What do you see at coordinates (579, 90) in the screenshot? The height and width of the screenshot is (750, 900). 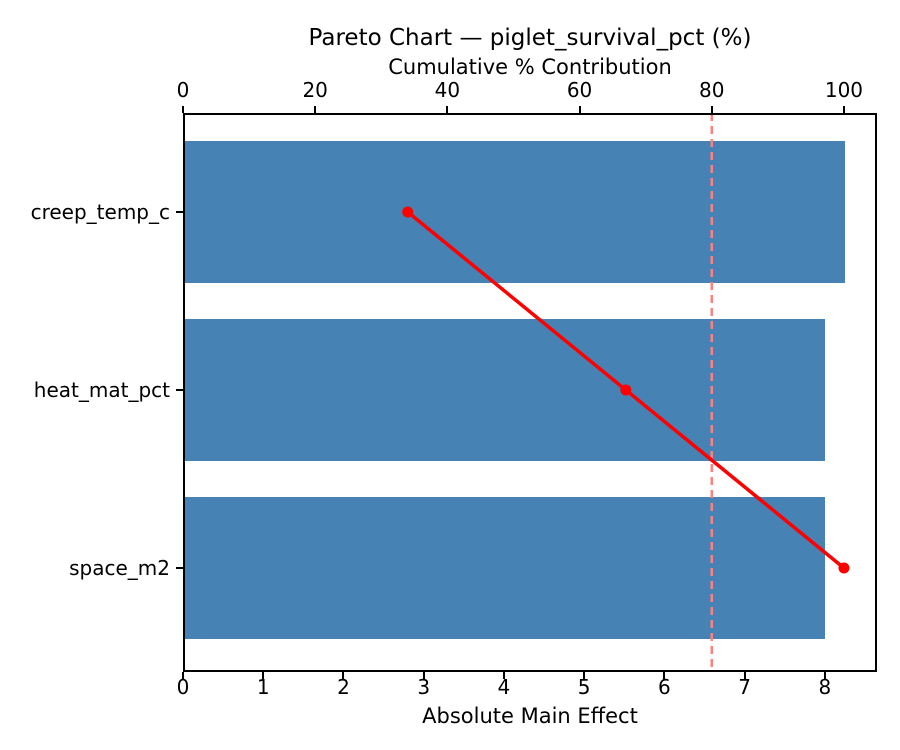 I see `top-tick-label: 60` at bounding box center [579, 90].